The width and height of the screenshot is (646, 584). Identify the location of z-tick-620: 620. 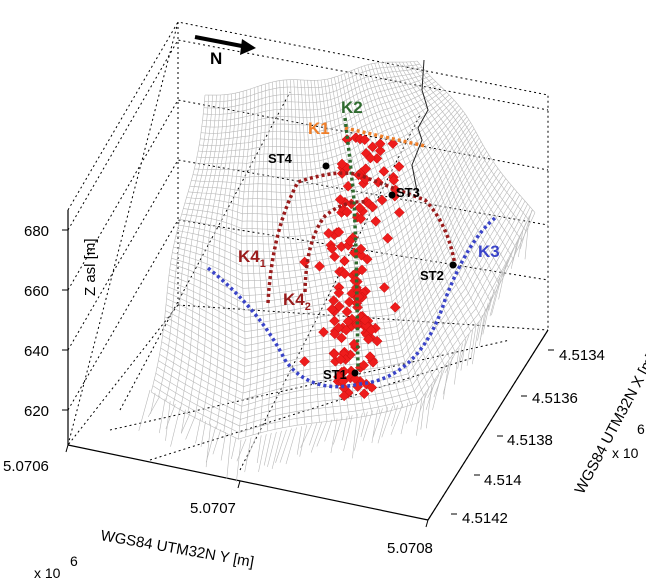
(36, 411).